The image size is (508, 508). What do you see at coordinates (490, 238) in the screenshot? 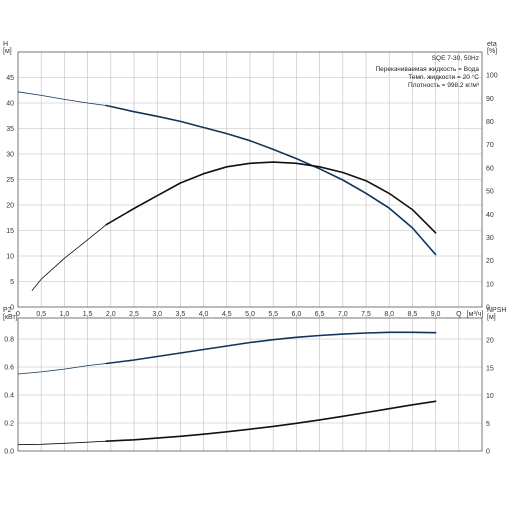
I see `y2-tick-label: 30` at bounding box center [490, 238].